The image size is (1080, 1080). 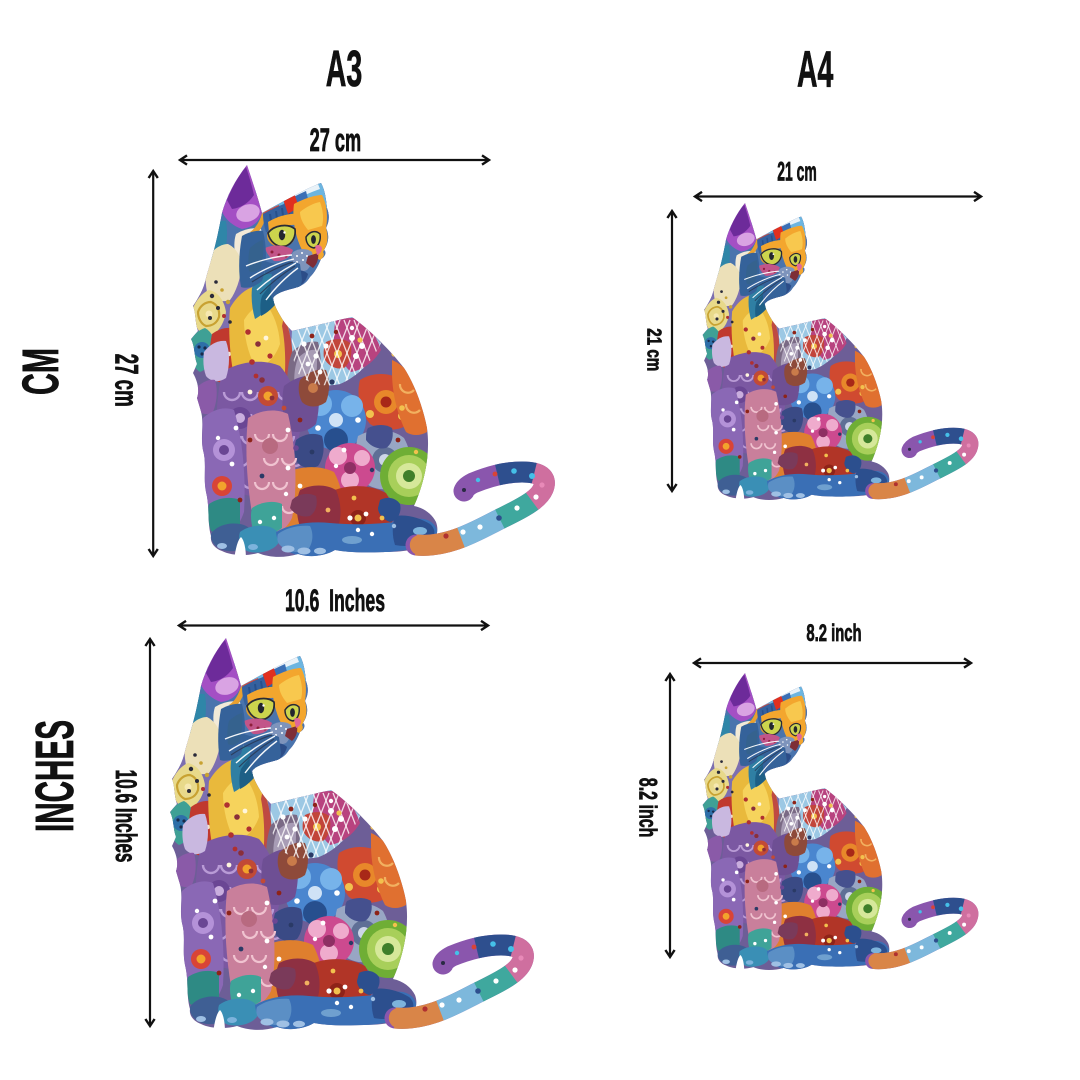 I want to click on svg-text: A3, so click(x=344, y=68).